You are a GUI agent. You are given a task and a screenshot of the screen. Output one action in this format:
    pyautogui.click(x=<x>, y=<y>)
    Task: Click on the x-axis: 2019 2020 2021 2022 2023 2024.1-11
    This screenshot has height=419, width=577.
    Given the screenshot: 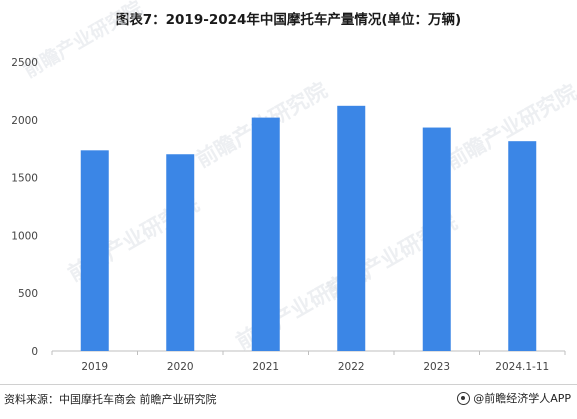 What is the action you would take?
    pyautogui.click(x=308, y=362)
    